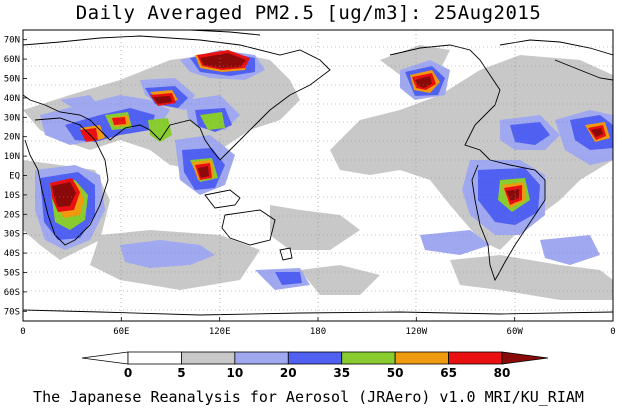 Image resolution: width=617 pixels, height=410 pixels. What do you see at coordinates (502, 373) in the screenshot?
I see `colorbar-label: 80` at bounding box center [502, 373].